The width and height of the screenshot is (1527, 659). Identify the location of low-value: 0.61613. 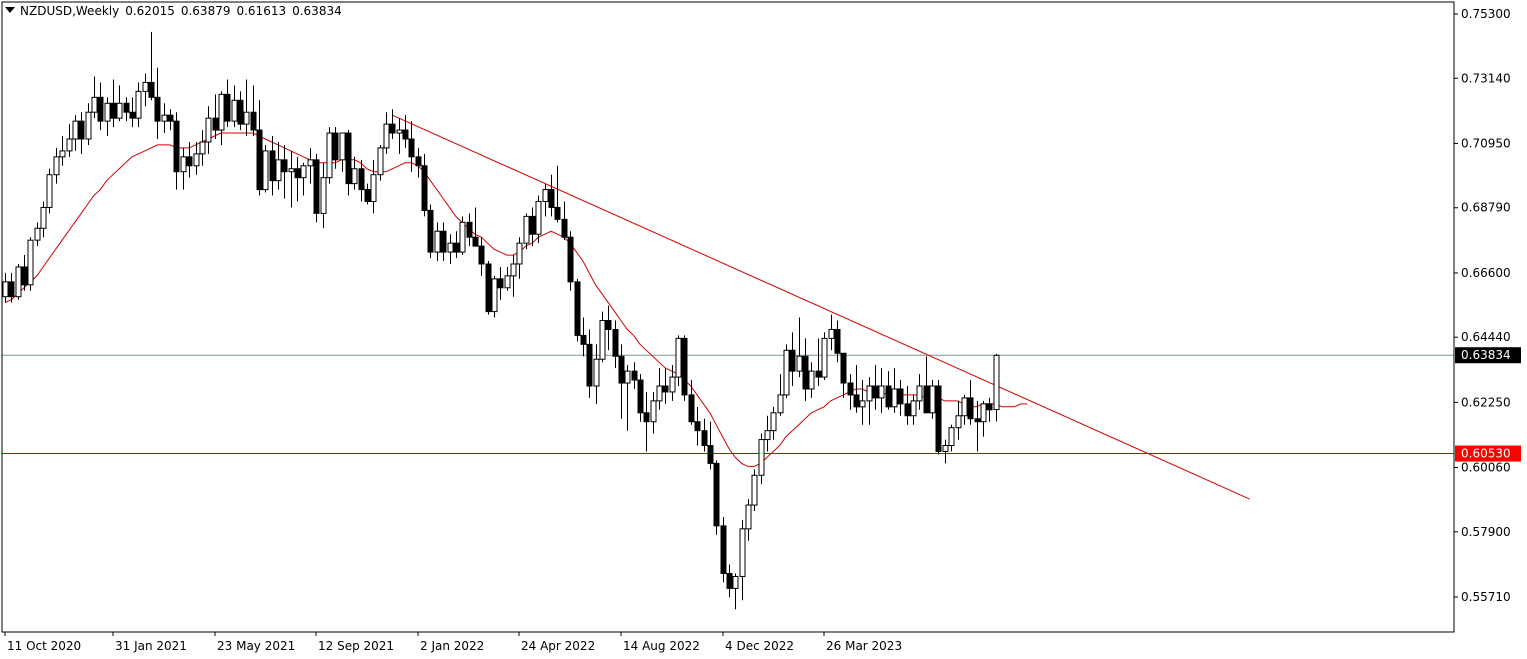
(261, 11).